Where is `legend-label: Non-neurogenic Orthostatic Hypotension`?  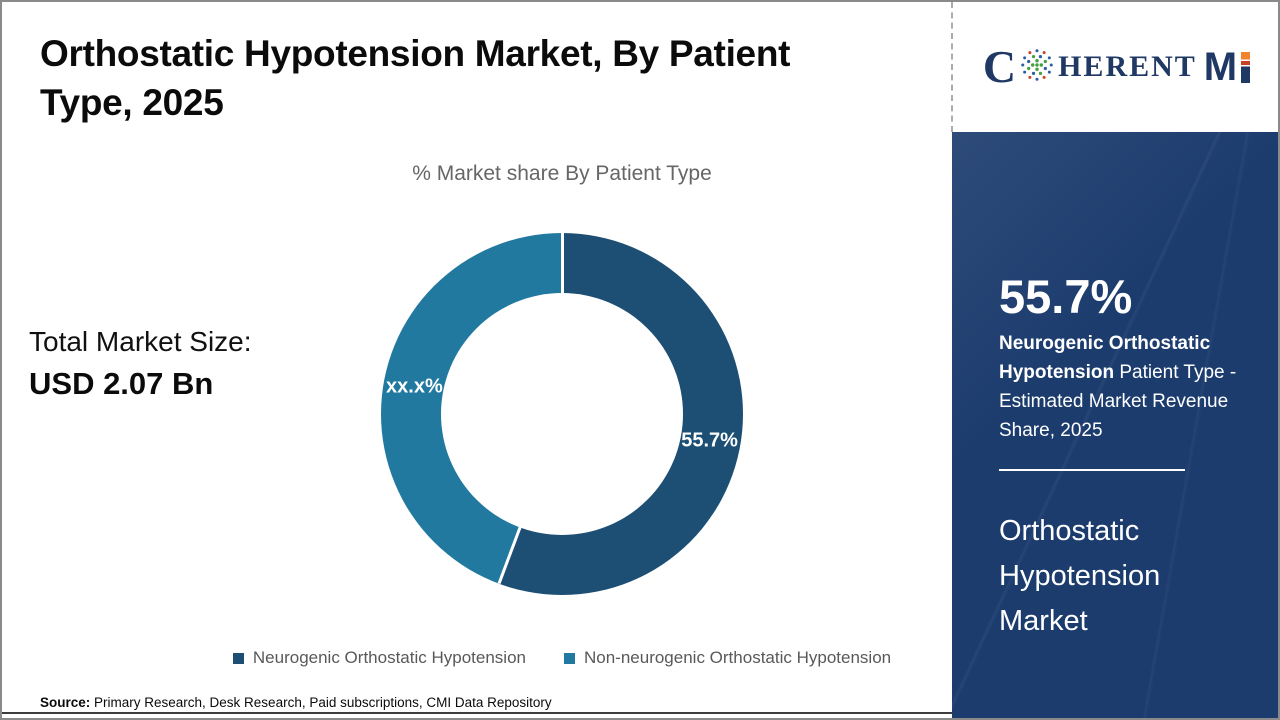
legend-label: Non-neurogenic Orthostatic Hypotension is located at coordinates (737, 657).